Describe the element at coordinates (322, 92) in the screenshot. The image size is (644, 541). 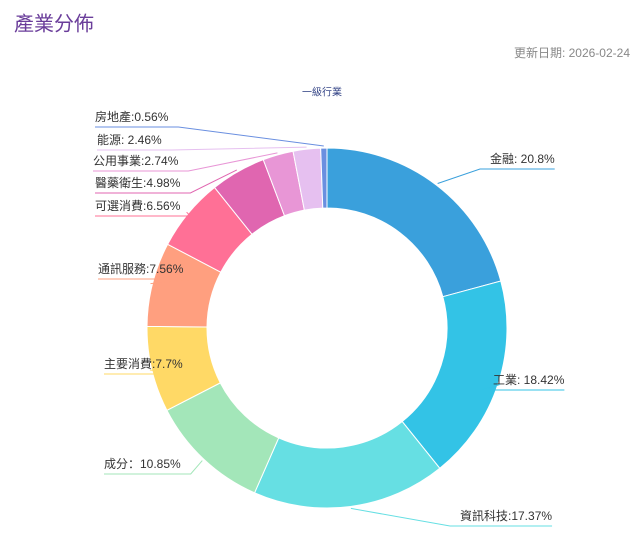
I see `chart-title: 一級行業` at that location.